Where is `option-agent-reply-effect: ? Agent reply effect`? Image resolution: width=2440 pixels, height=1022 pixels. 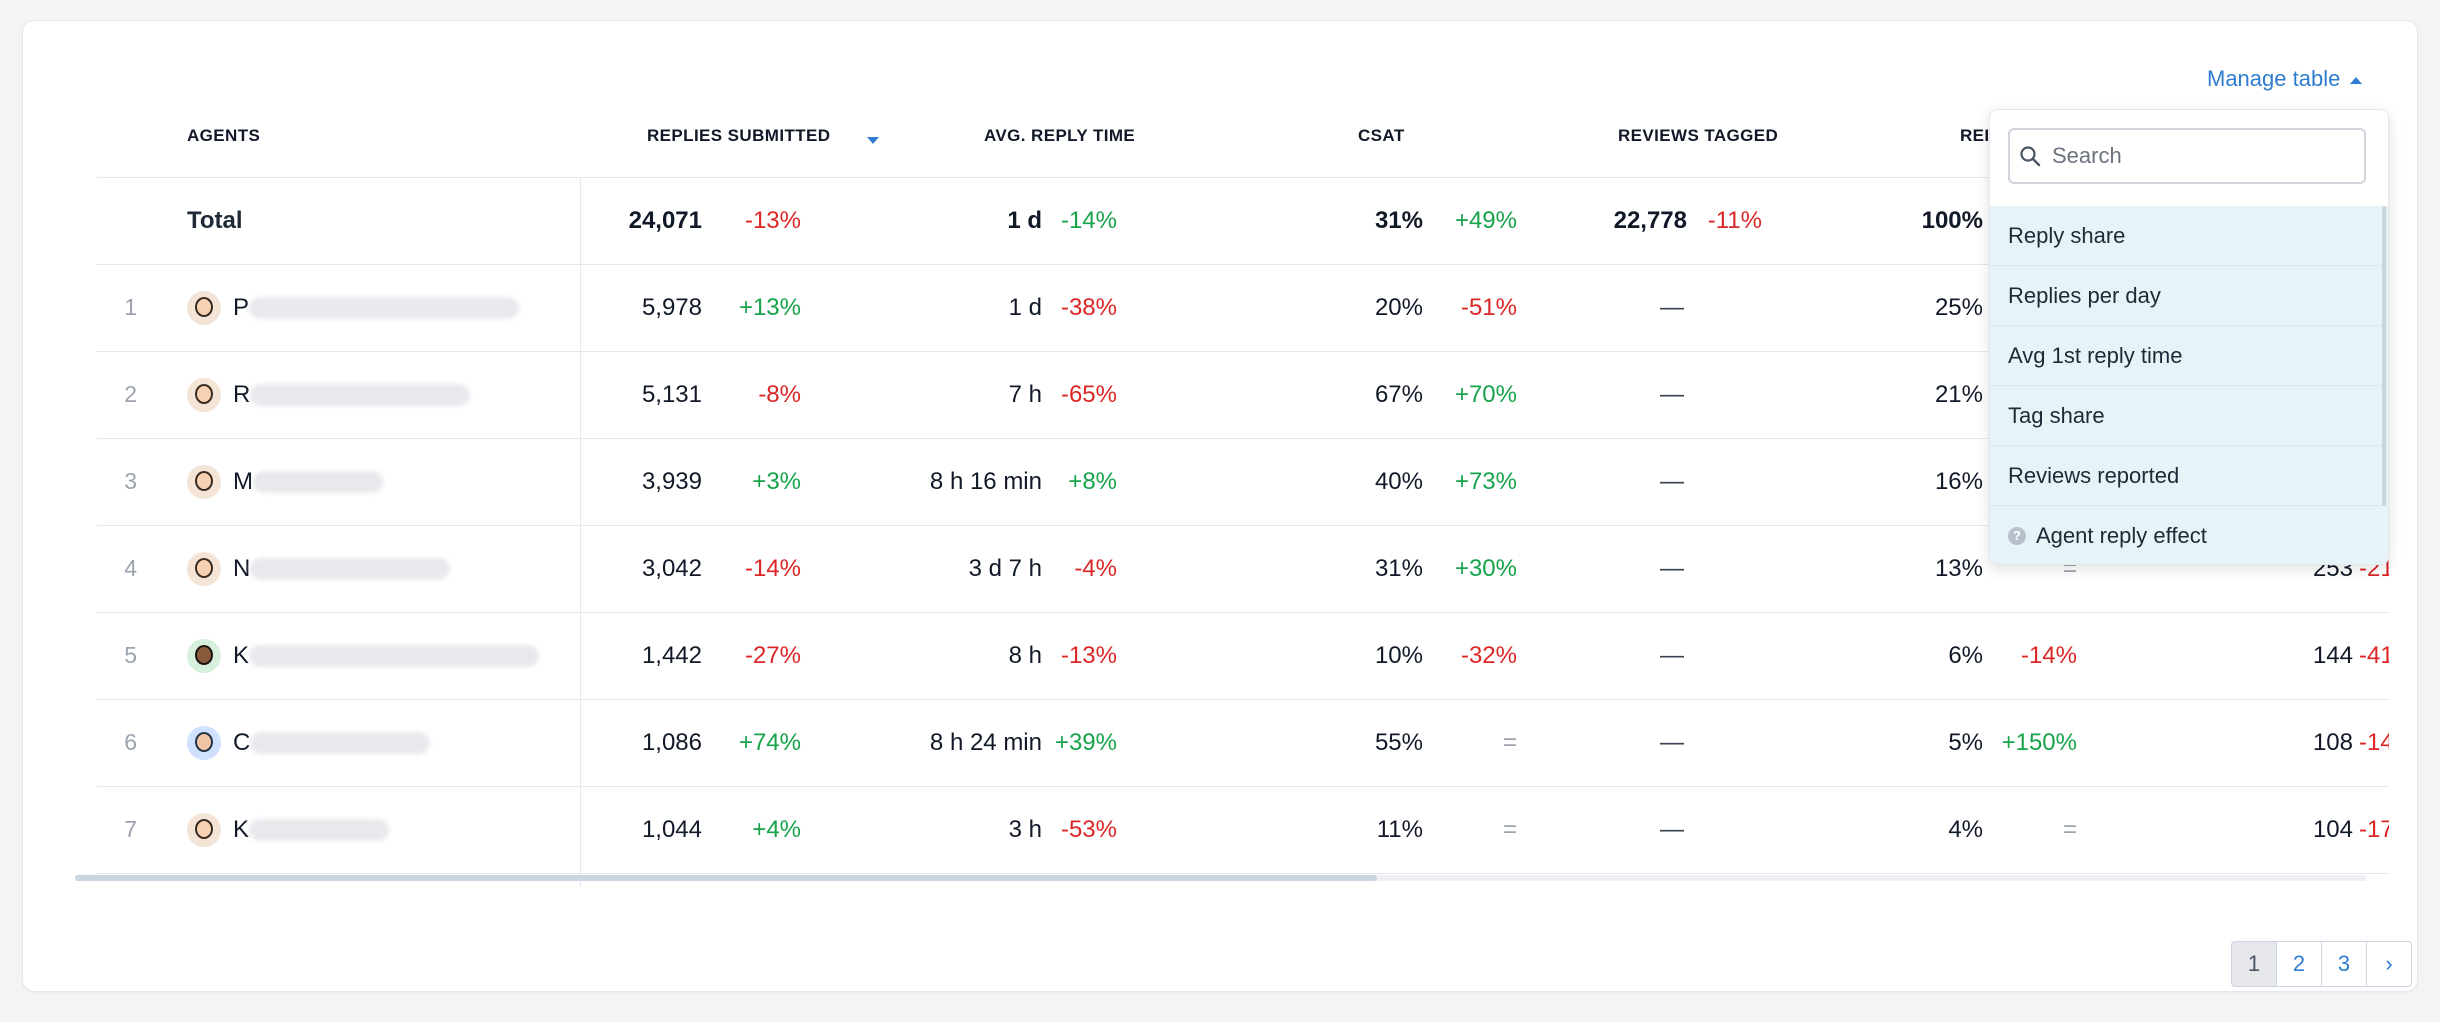 option-agent-reply-effect: ? Agent reply effect is located at coordinates (2189, 535).